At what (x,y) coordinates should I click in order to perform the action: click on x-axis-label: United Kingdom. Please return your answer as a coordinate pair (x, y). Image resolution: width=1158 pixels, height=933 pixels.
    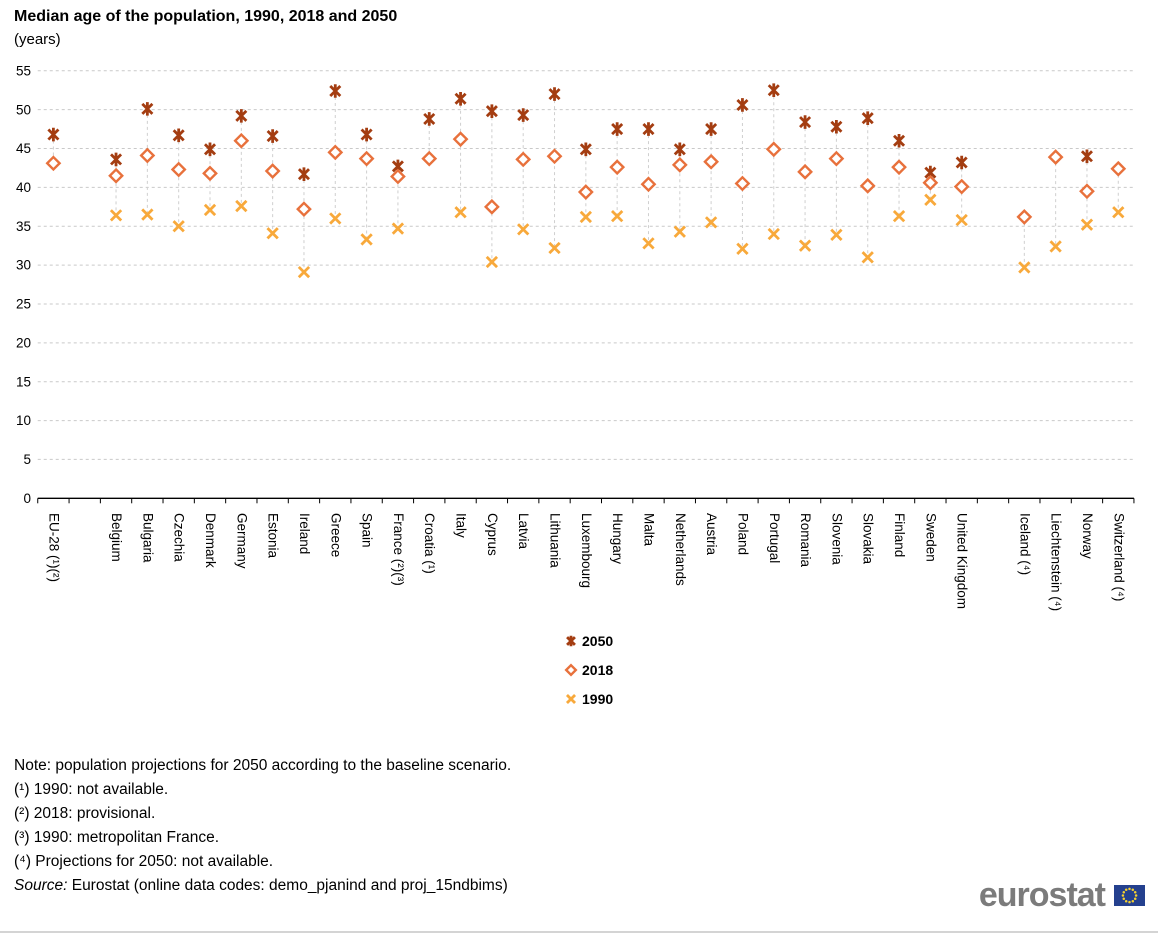
    Looking at the image, I should click on (962, 561).